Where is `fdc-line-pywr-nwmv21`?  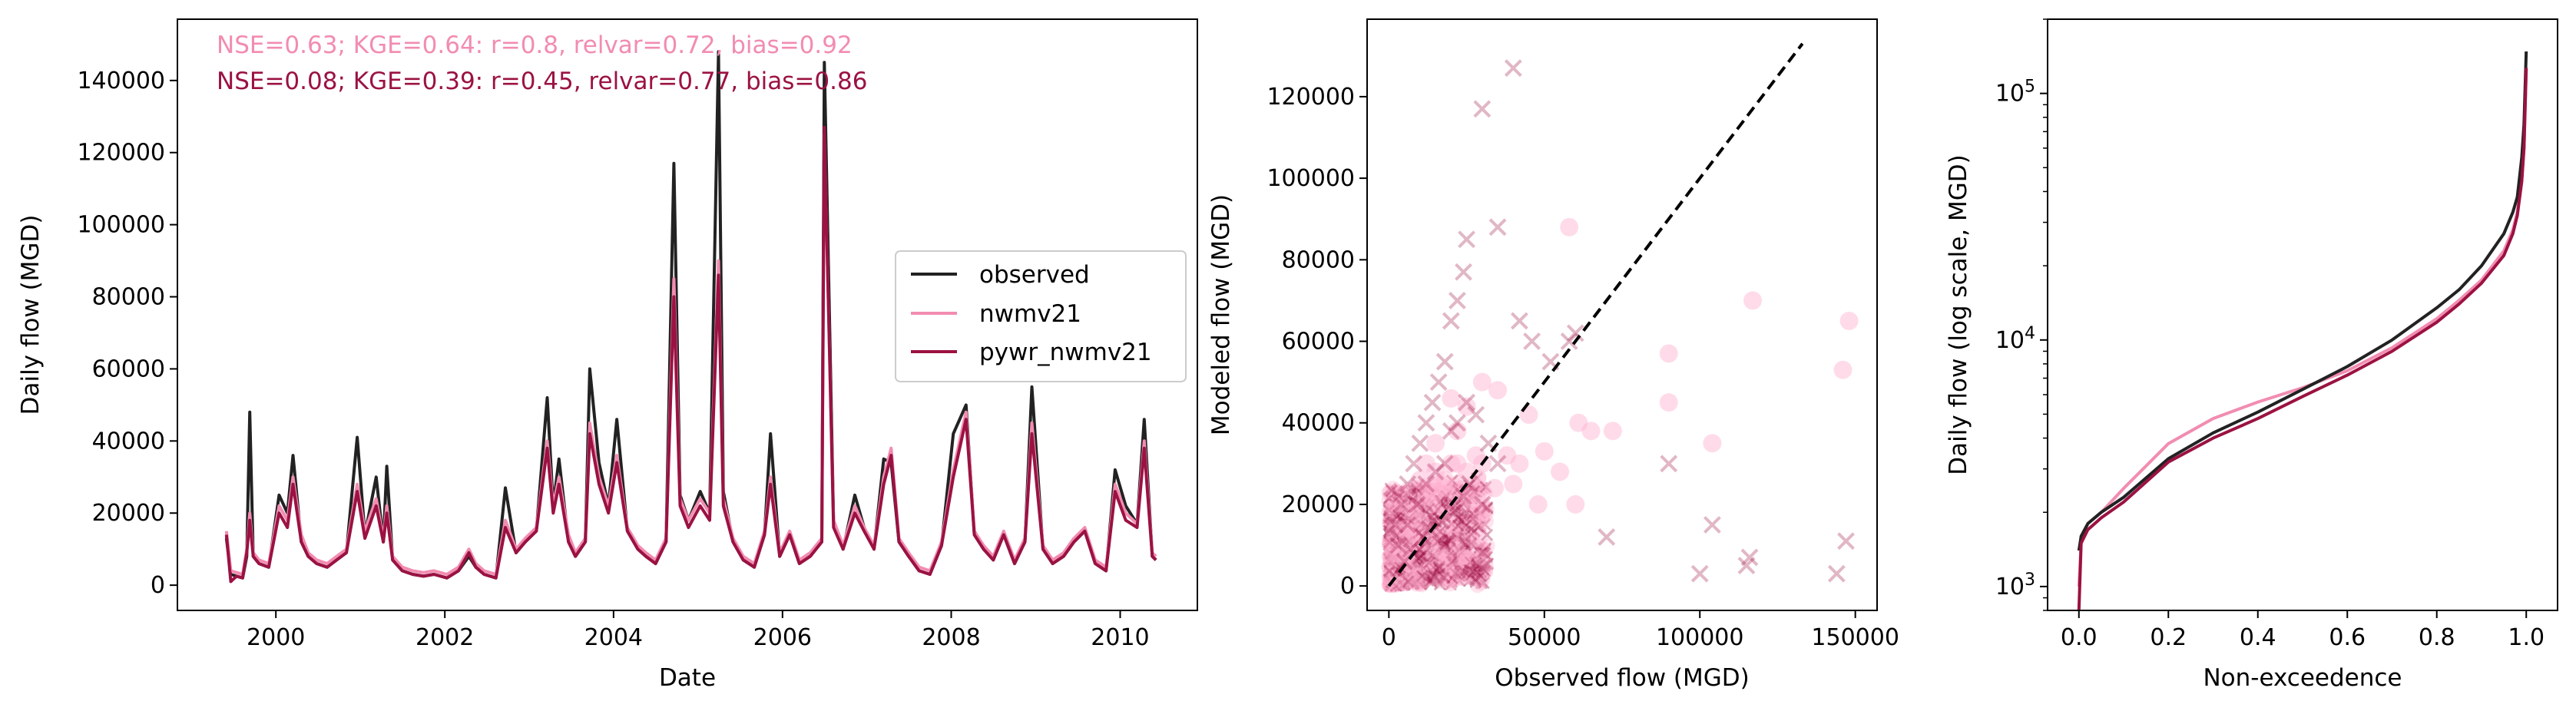
fdc-line-pywr-nwmv21 is located at coordinates (2302, 339).